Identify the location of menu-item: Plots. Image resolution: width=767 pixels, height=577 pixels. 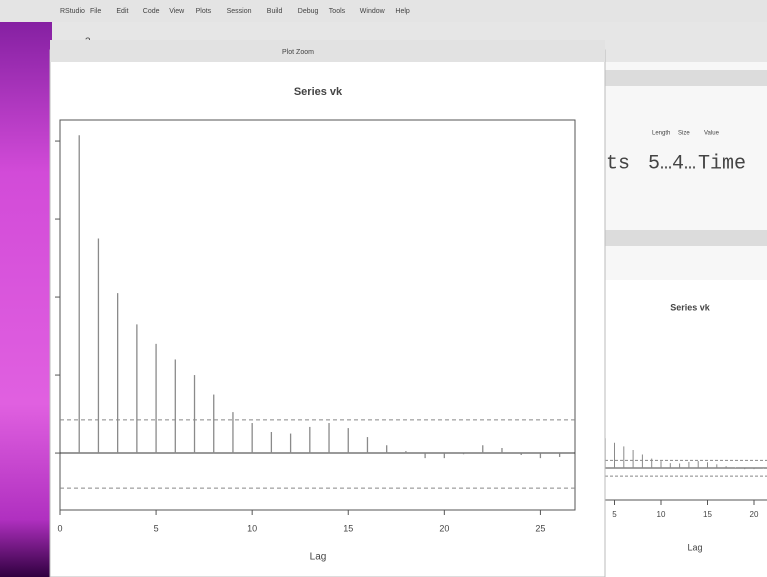
(204, 11).